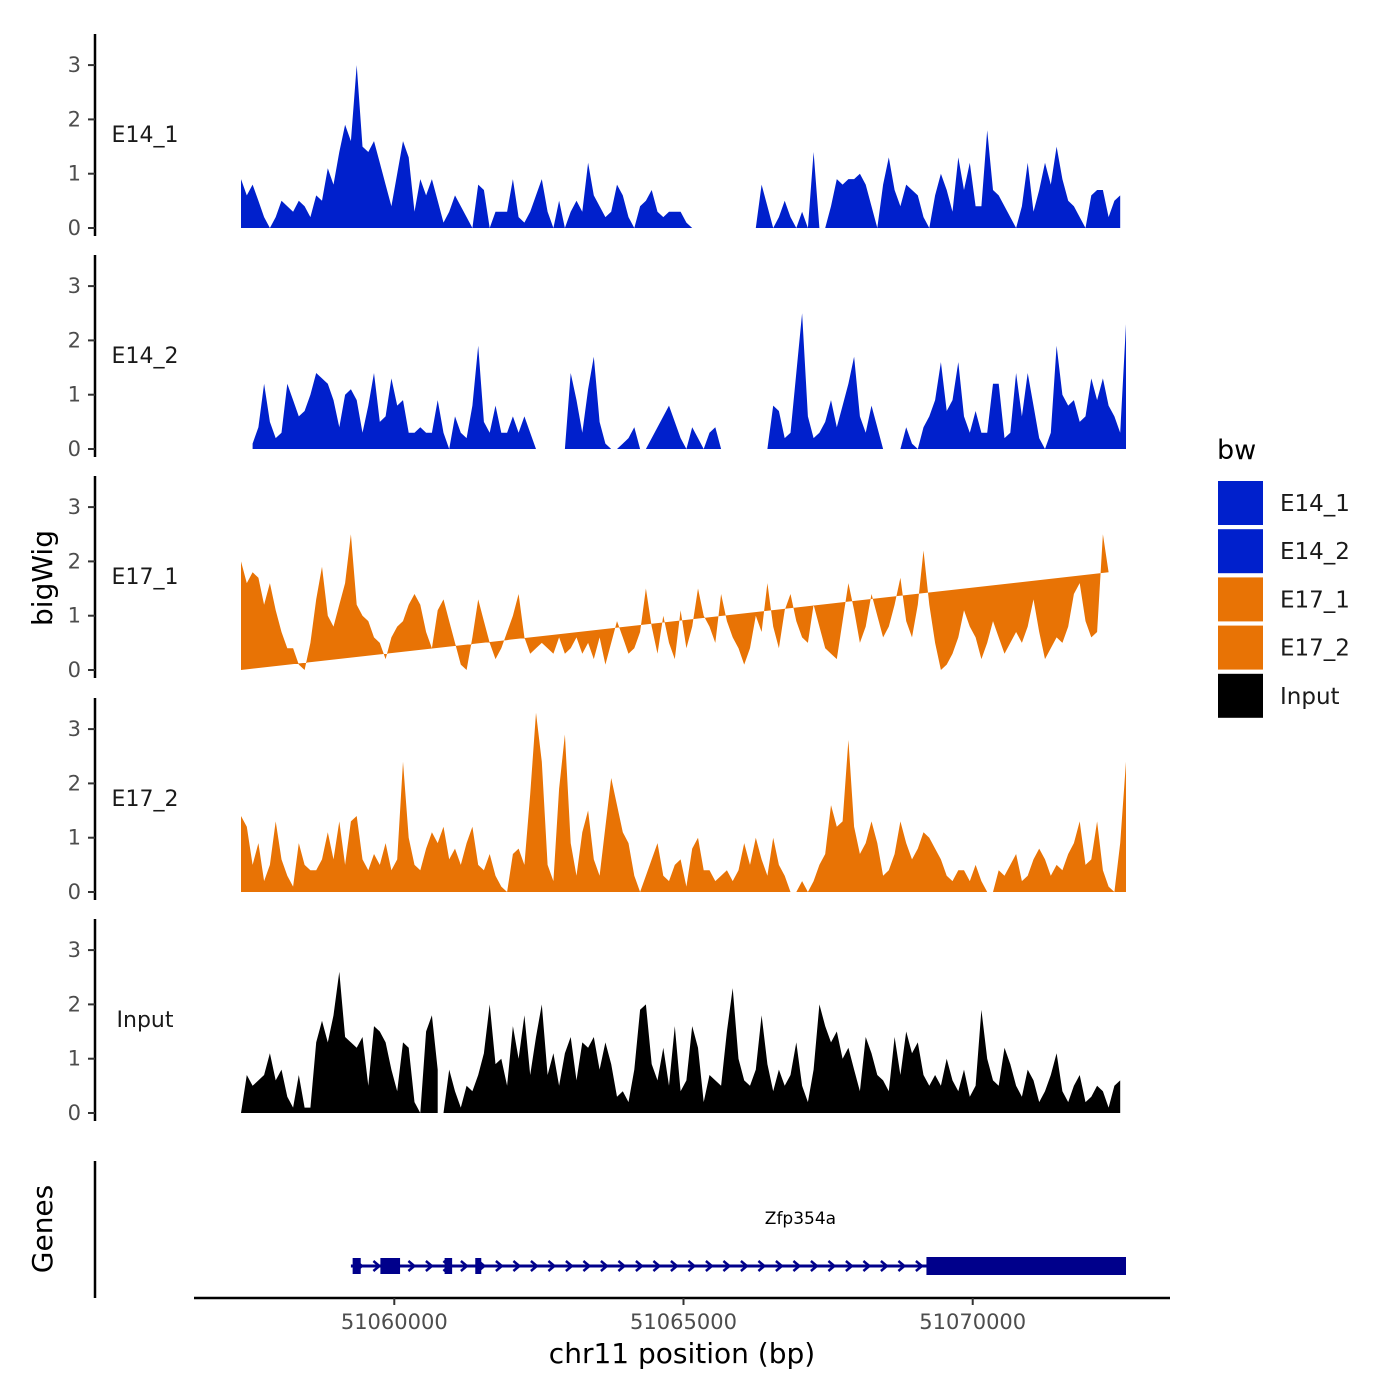  What do you see at coordinates (800, 1219) in the screenshot?
I see `gene-name-label: Zfp354a` at bounding box center [800, 1219].